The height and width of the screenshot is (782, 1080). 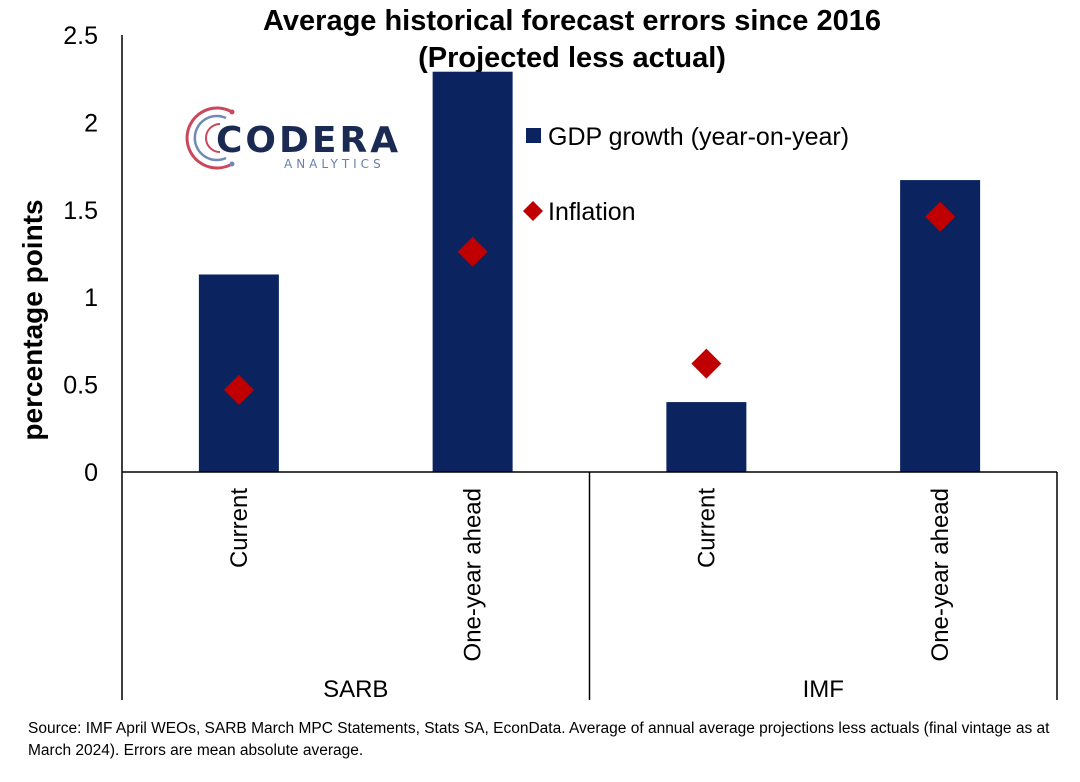 I want to click on group-labels: SARB IMF, so click(x=583, y=689).